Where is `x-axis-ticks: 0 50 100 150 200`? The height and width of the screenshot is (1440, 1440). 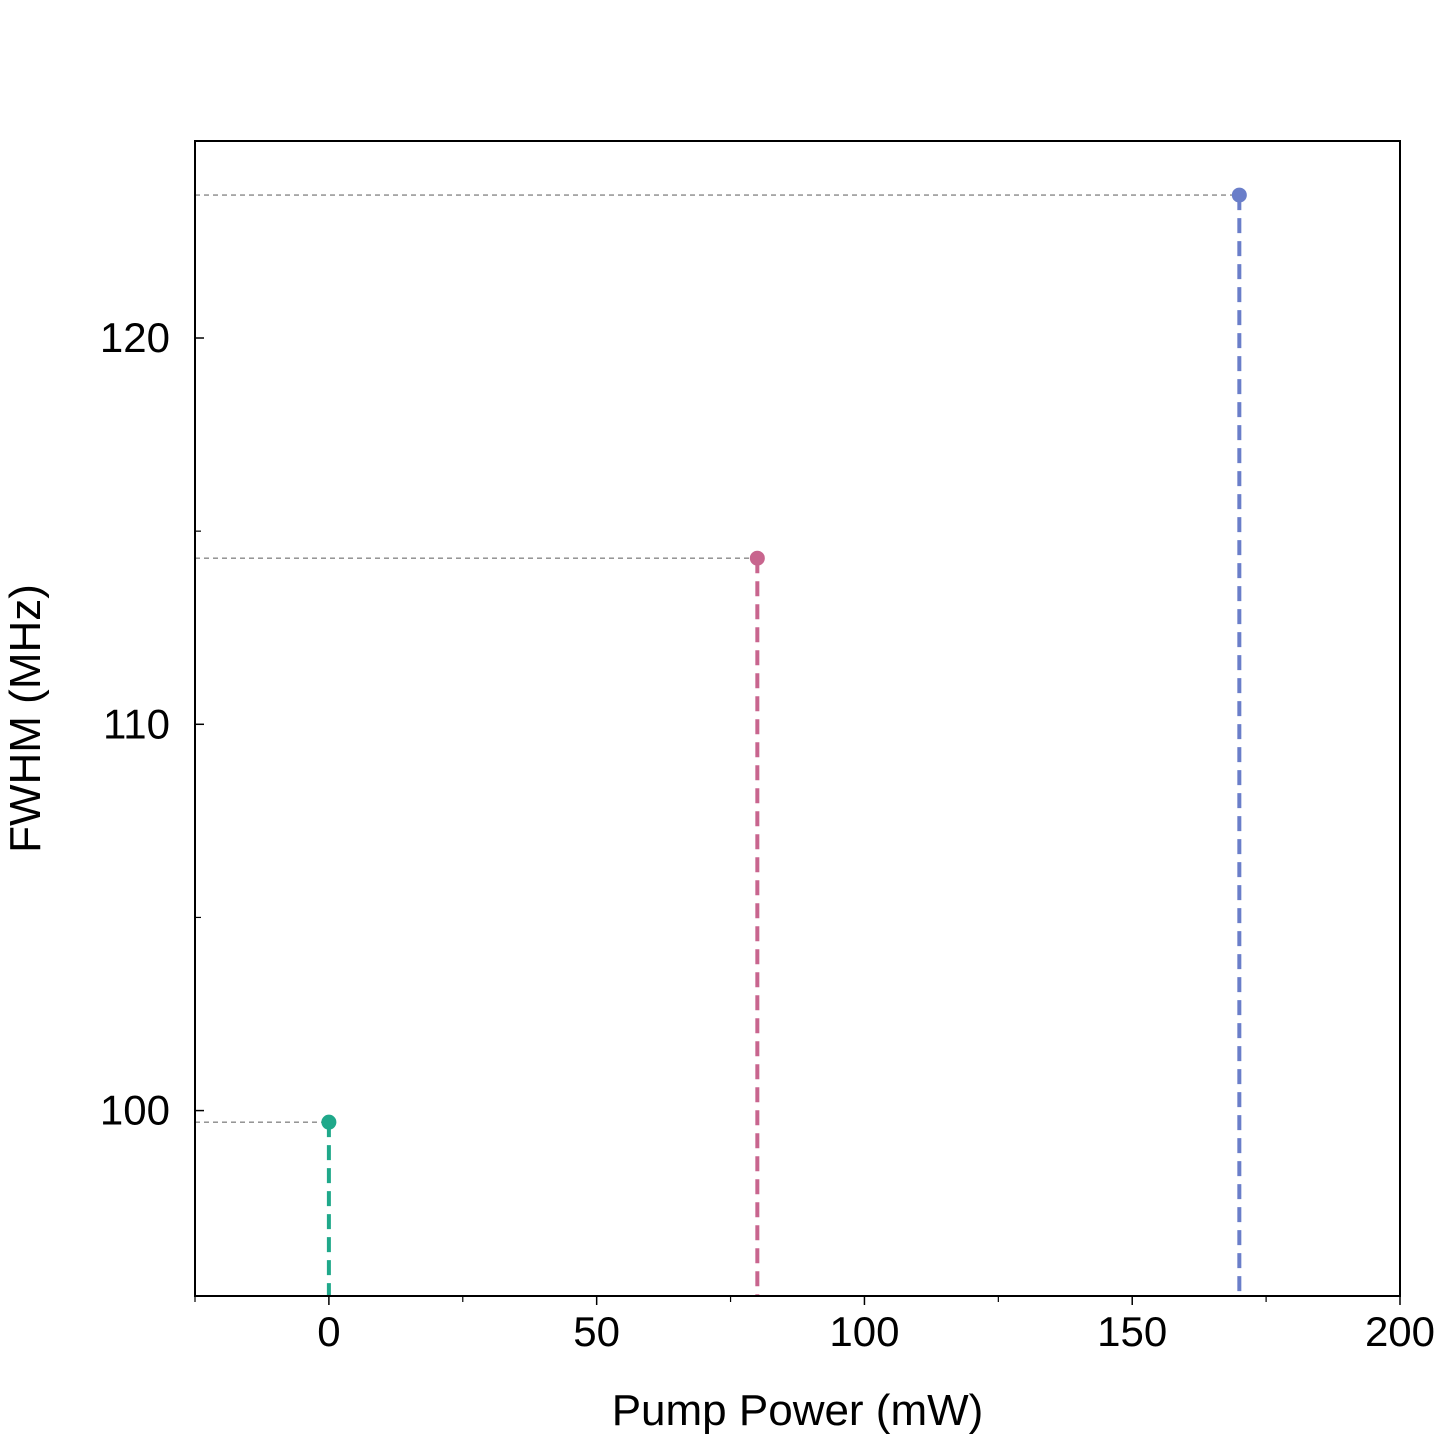 x-axis-ticks: 0 50 100 150 200 is located at coordinates (814, 1325).